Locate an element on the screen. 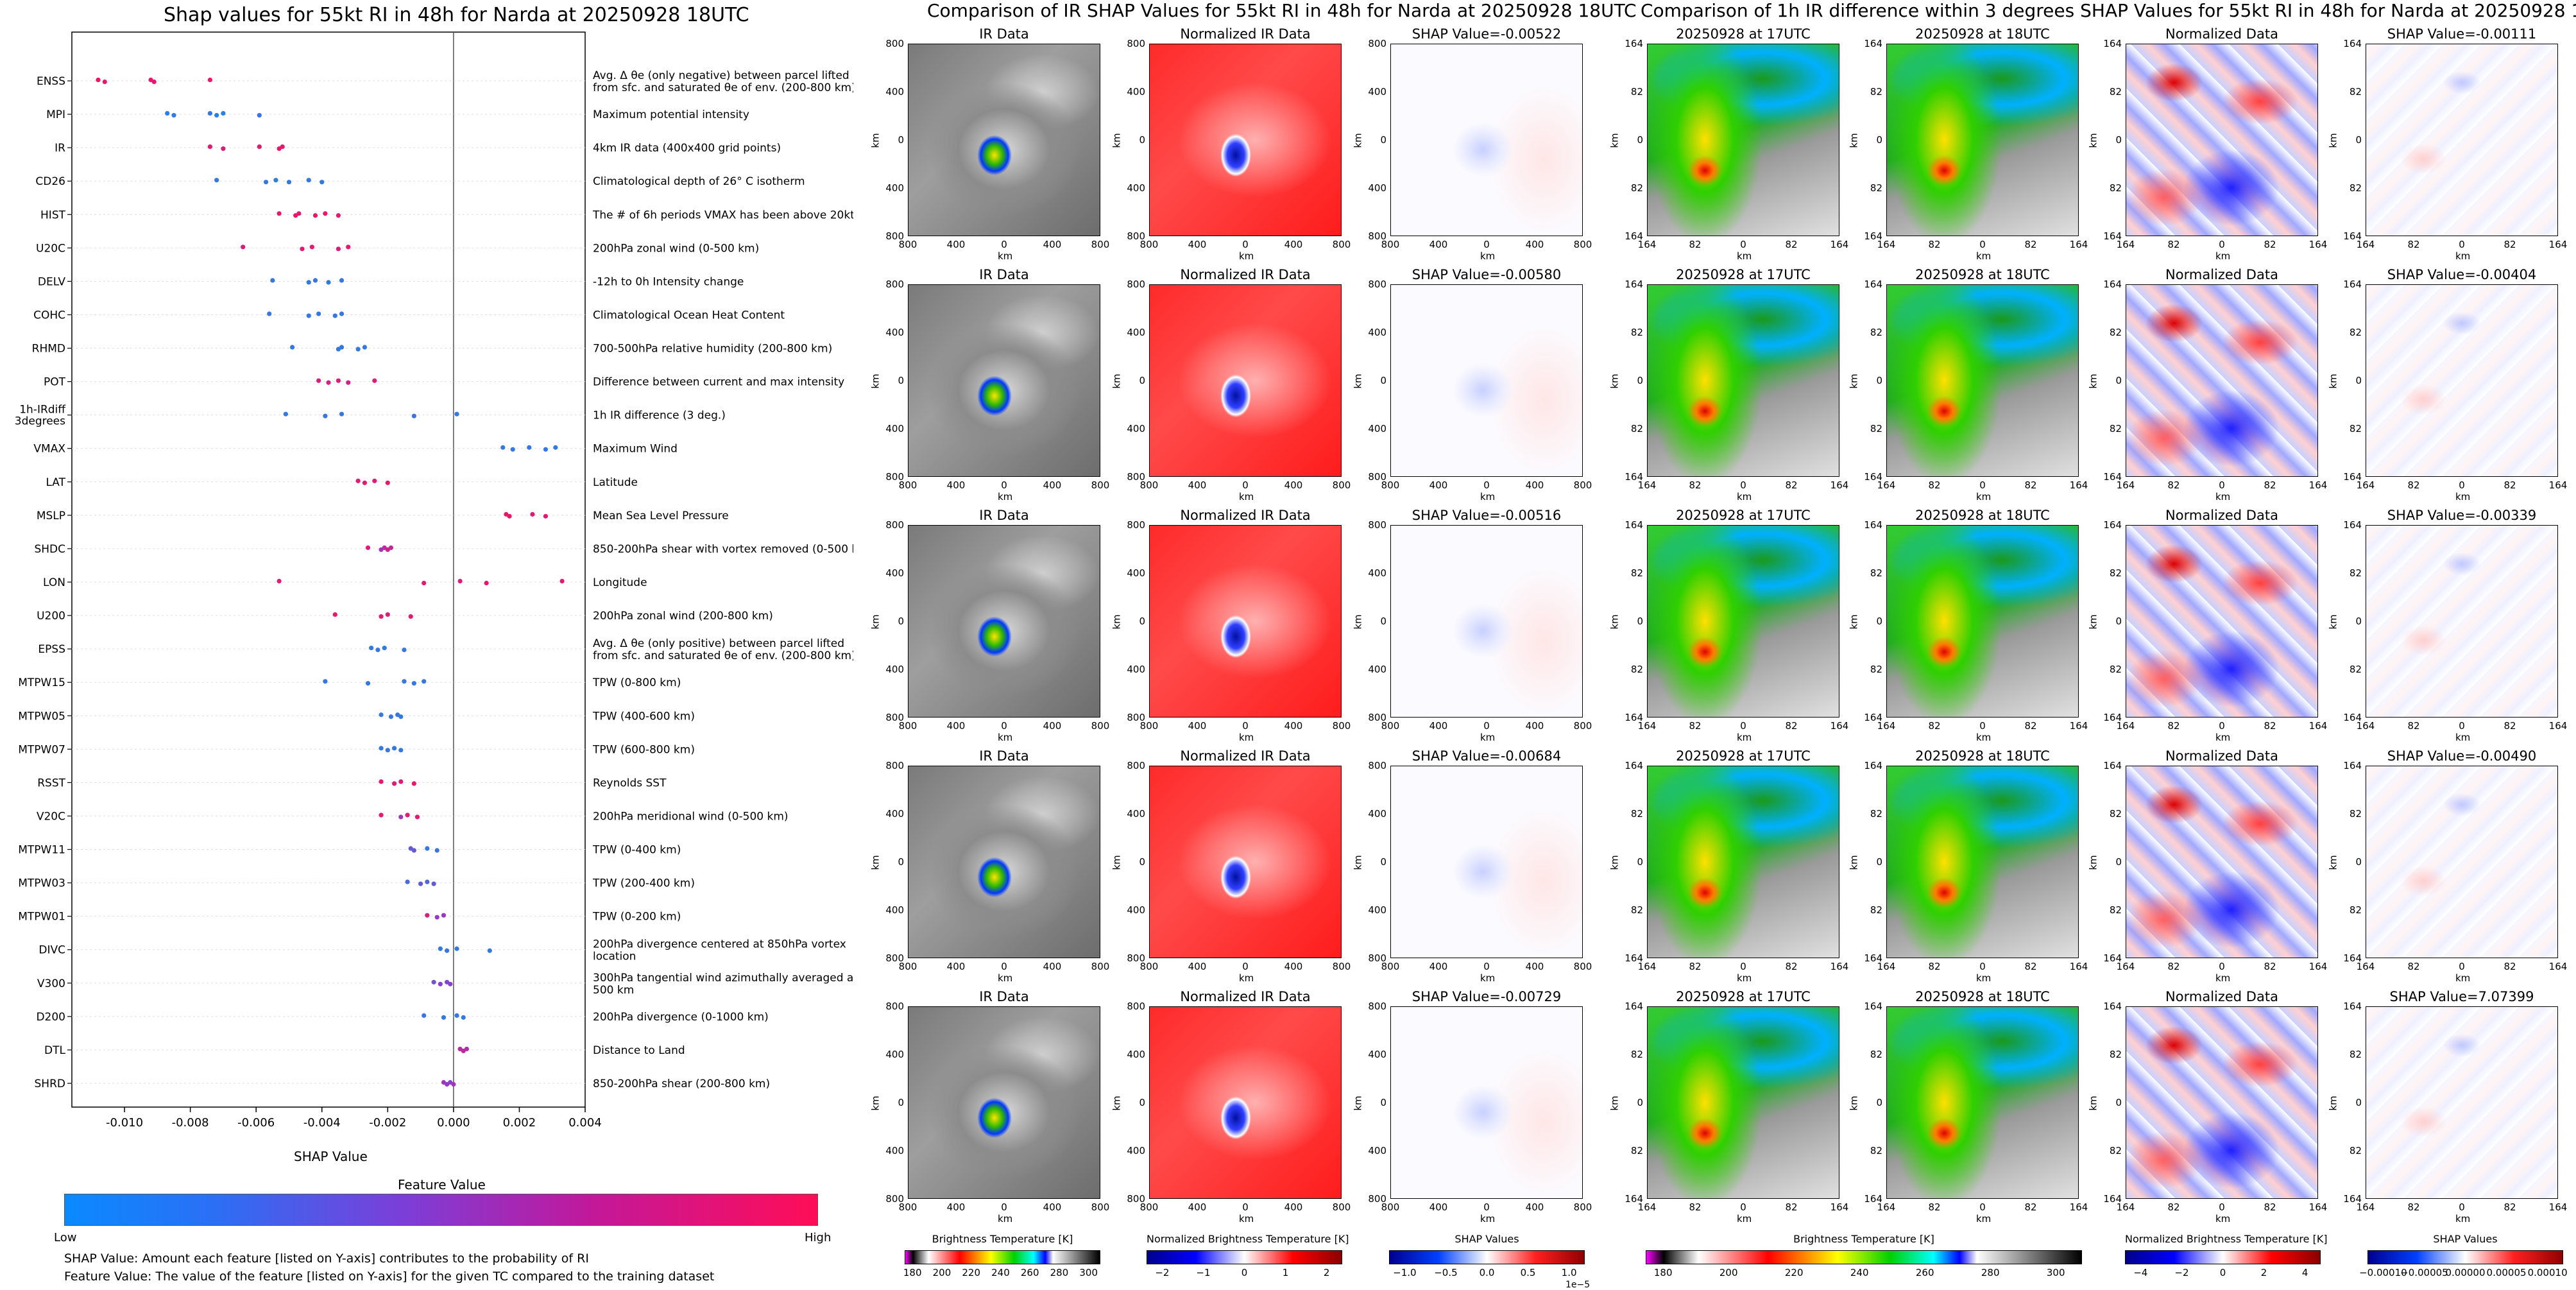  x-tick-label: -0.006 is located at coordinates (256, 1123).